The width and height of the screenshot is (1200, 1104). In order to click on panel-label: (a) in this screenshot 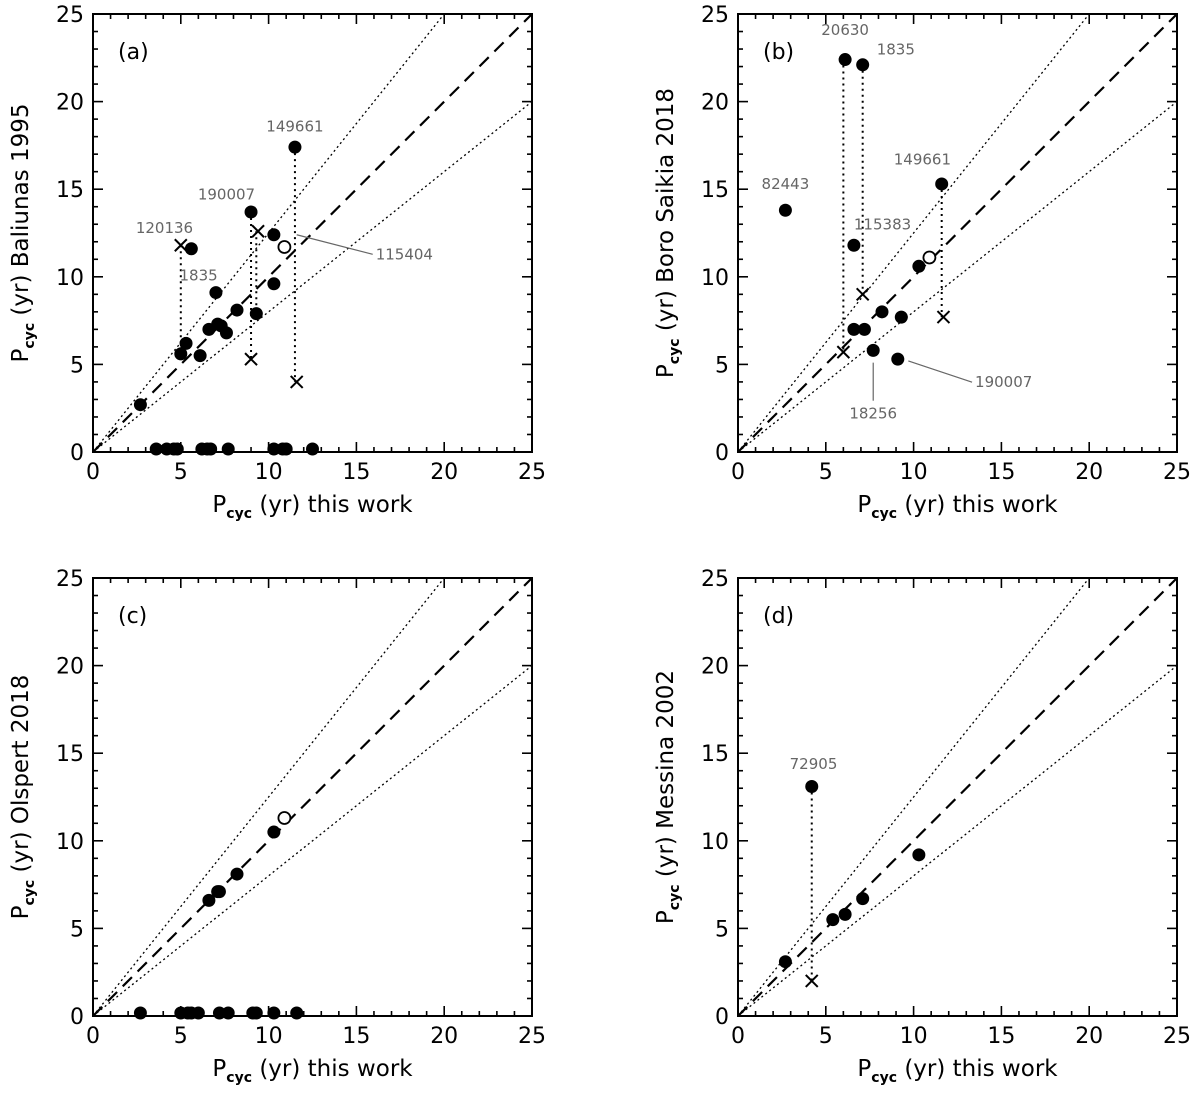, I will do `click(133, 52)`.